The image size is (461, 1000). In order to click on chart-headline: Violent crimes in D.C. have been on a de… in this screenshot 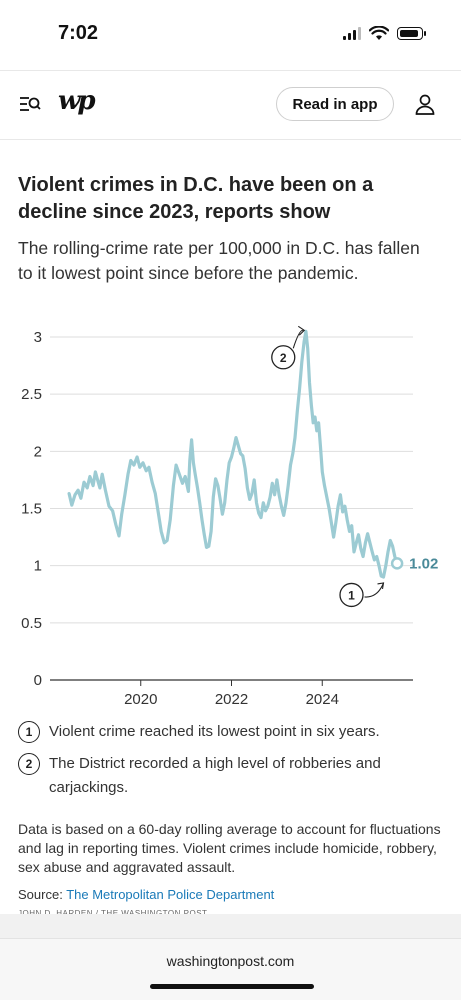, I will do `click(196, 198)`.